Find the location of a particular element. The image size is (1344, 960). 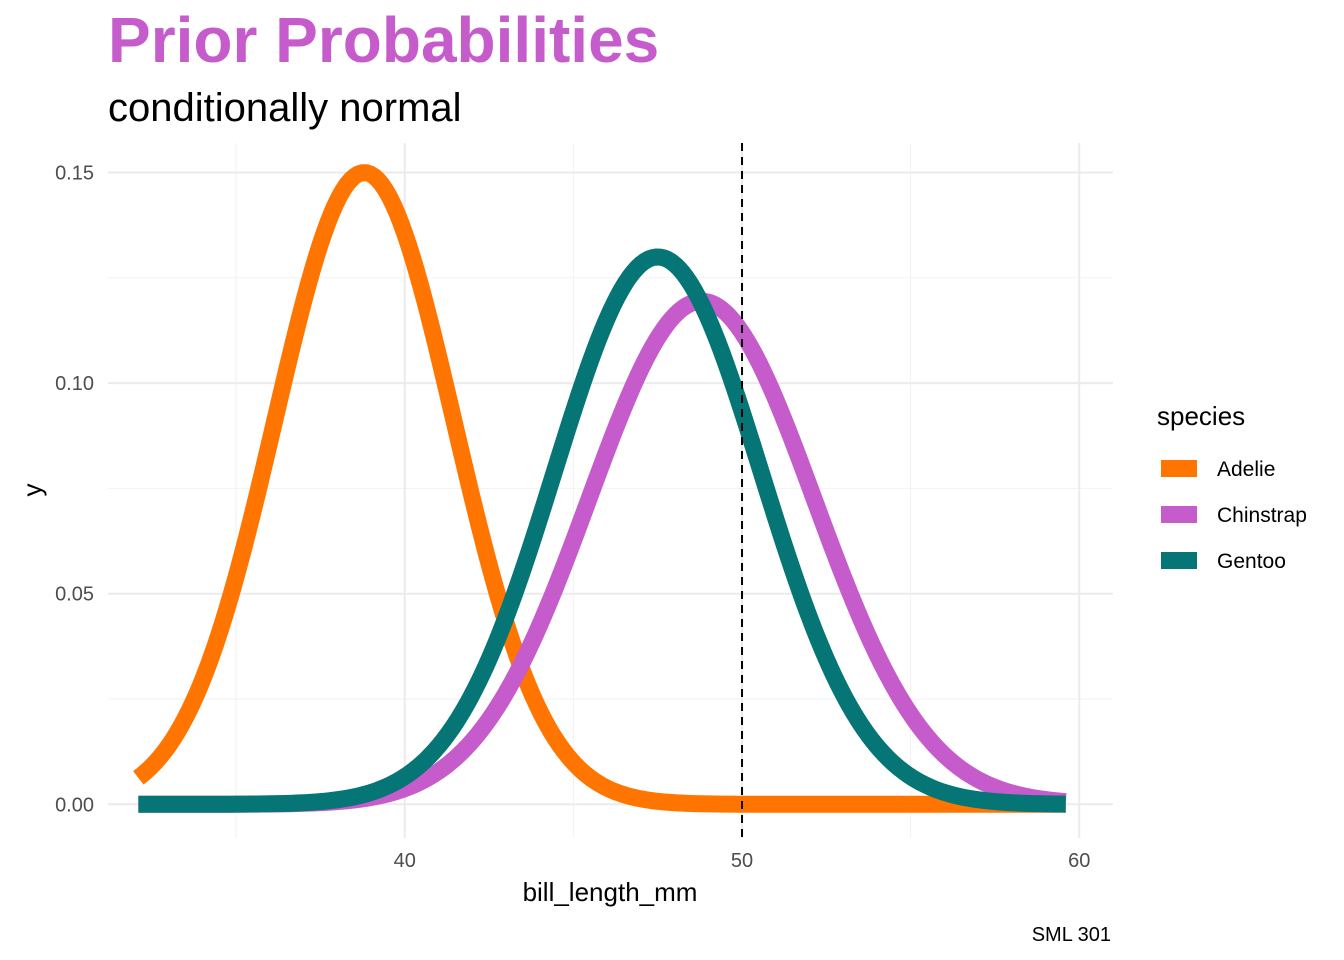

legend: species Adelie Chinstrap Gentoo is located at coordinates (1232, 487).